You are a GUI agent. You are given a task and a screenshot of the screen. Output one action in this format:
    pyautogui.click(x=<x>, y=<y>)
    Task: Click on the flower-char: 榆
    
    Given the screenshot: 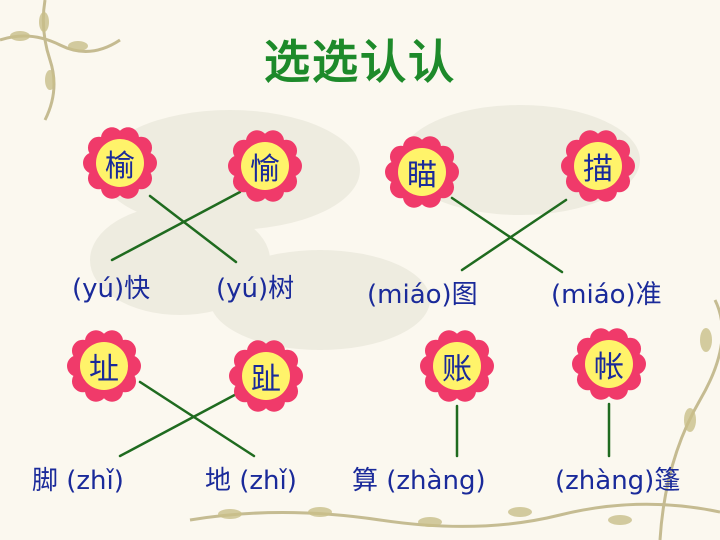 What is the action you would take?
    pyautogui.click(x=120, y=166)
    